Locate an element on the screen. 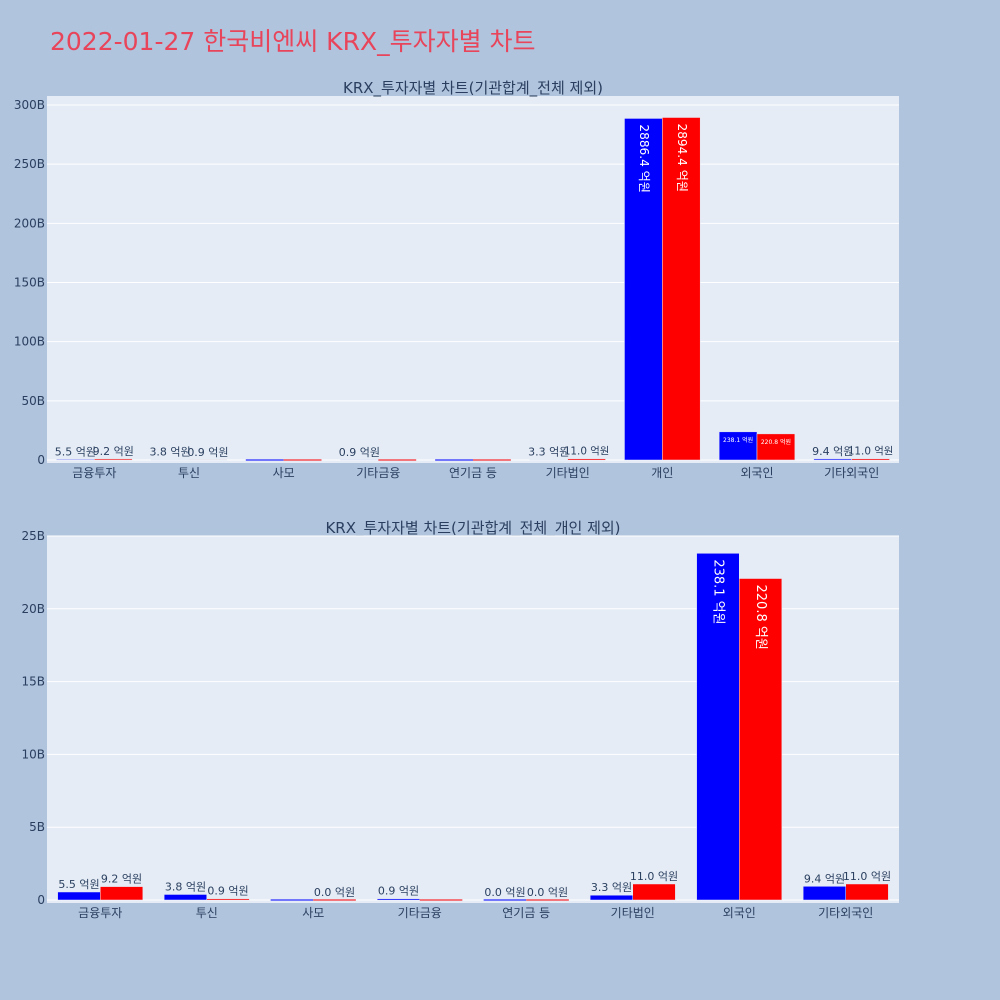  y-tick-label: 25B is located at coordinates (33, 536).